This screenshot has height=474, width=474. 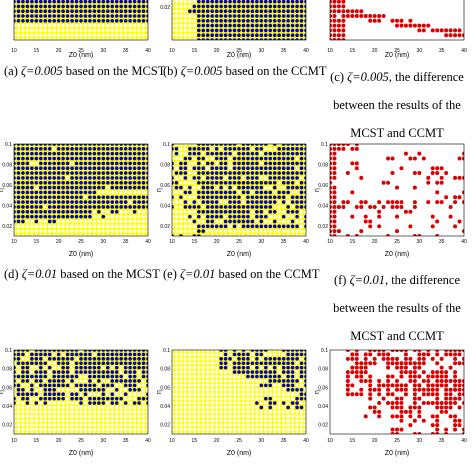 What do you see at coordinates (397, 392) in the screenshot?
I see `plot-area-i` at bounding box center [397, 392].